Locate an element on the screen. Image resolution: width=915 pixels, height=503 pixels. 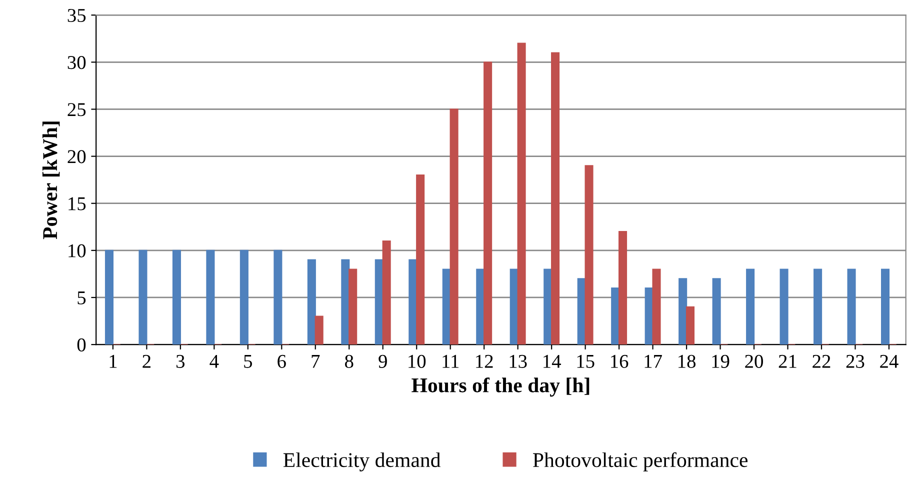
y-tick-label: 10 is located at coordinates (77, 251).